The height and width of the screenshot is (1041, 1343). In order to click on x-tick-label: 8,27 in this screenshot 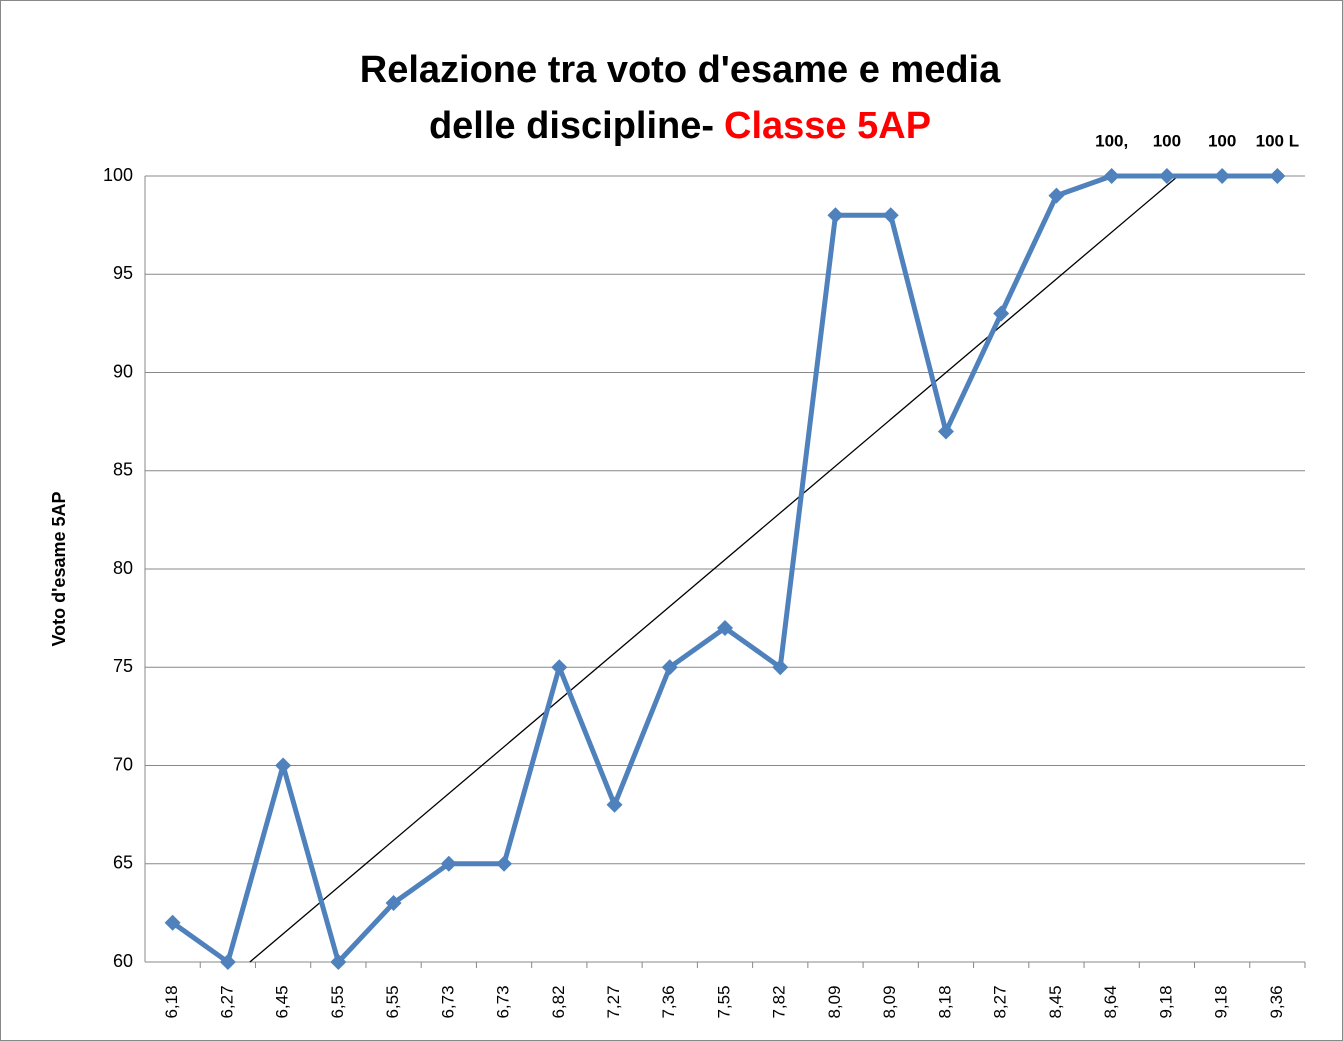, I will do `click(1000, 1001)`.